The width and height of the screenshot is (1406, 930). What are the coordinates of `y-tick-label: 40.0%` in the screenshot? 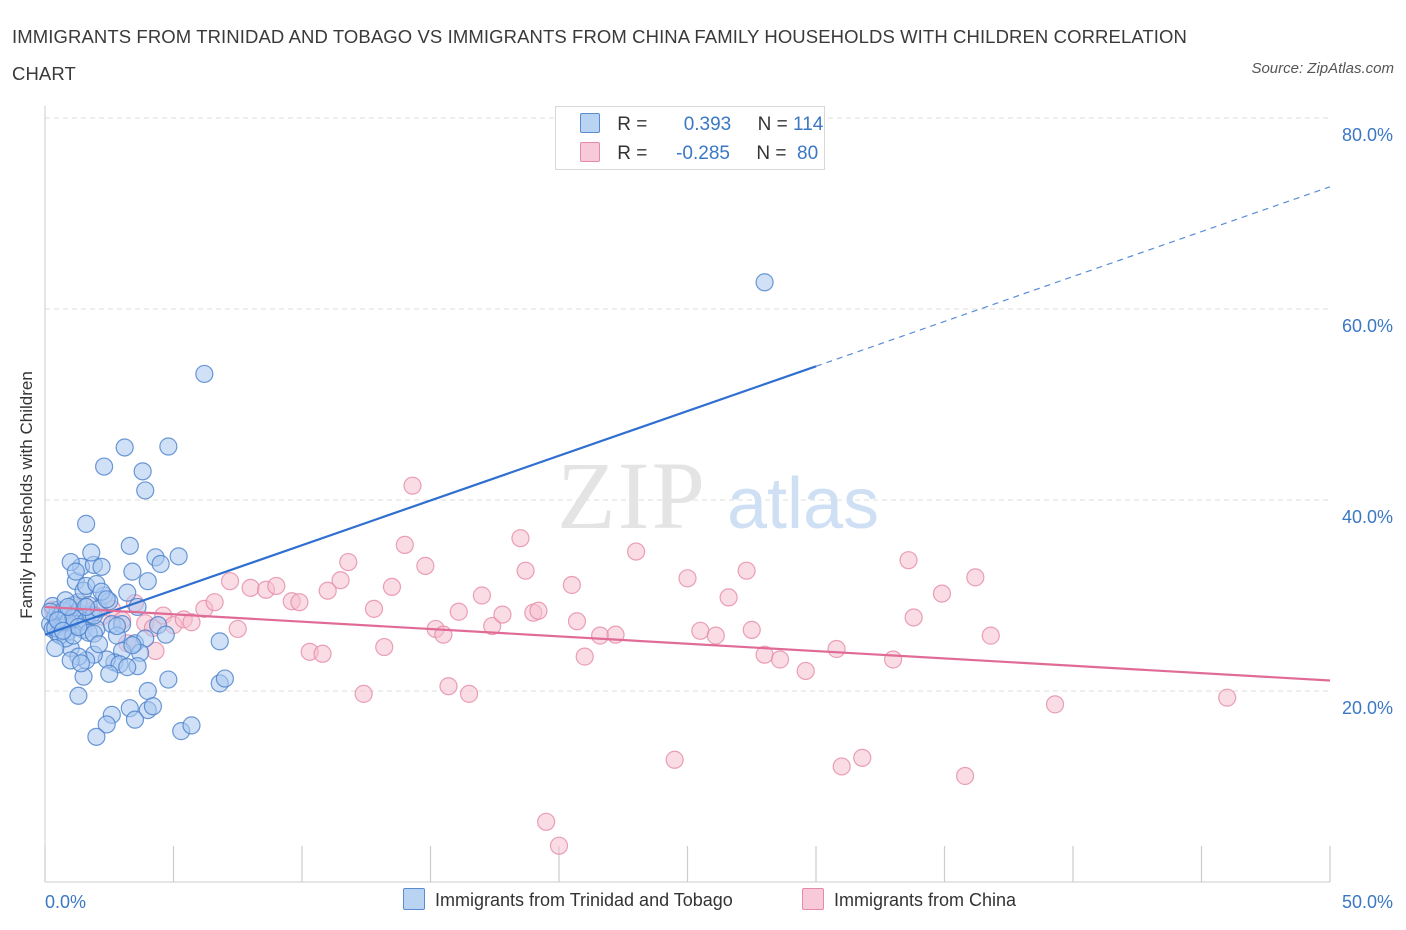 It's located at (1367, 517).